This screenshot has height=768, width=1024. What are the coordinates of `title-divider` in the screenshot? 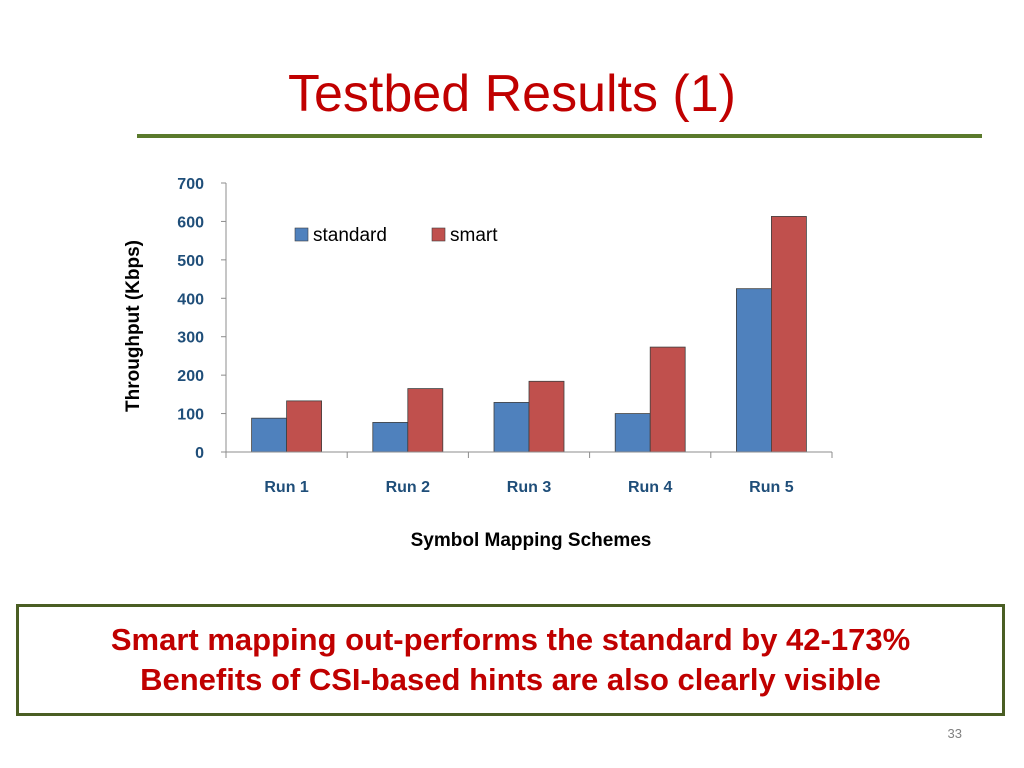 It's located at (559, 136).